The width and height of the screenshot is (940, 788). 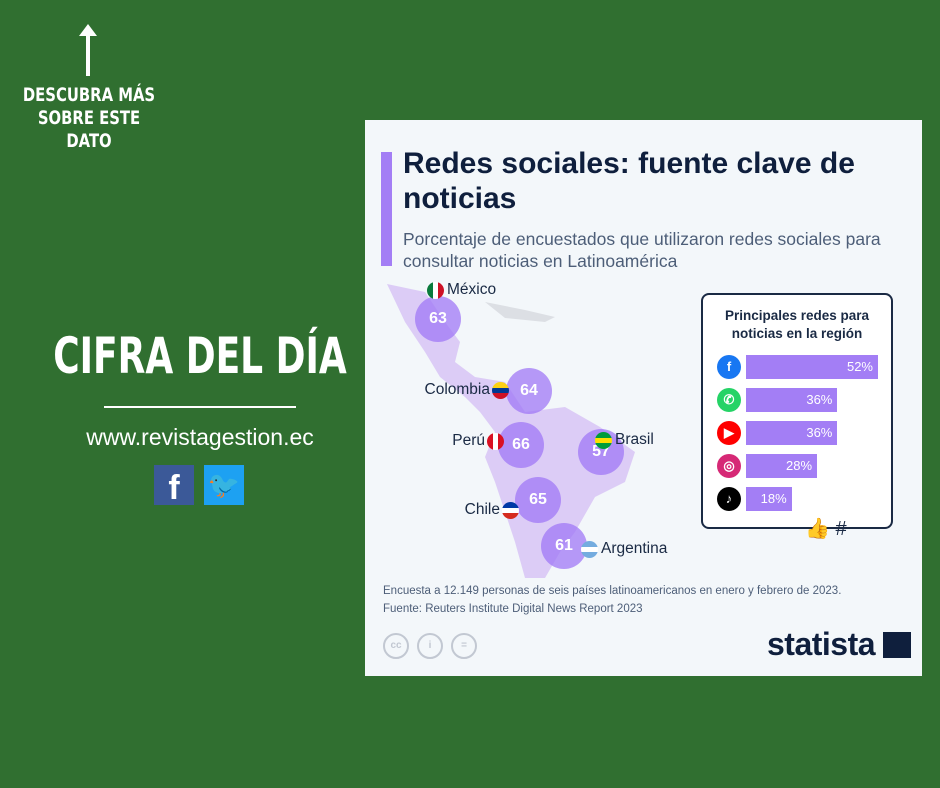 What do you see at coordinates (782, 466) in the screenshot?
I see `bar-instagram: 28%` at bounding box center [782, 466].